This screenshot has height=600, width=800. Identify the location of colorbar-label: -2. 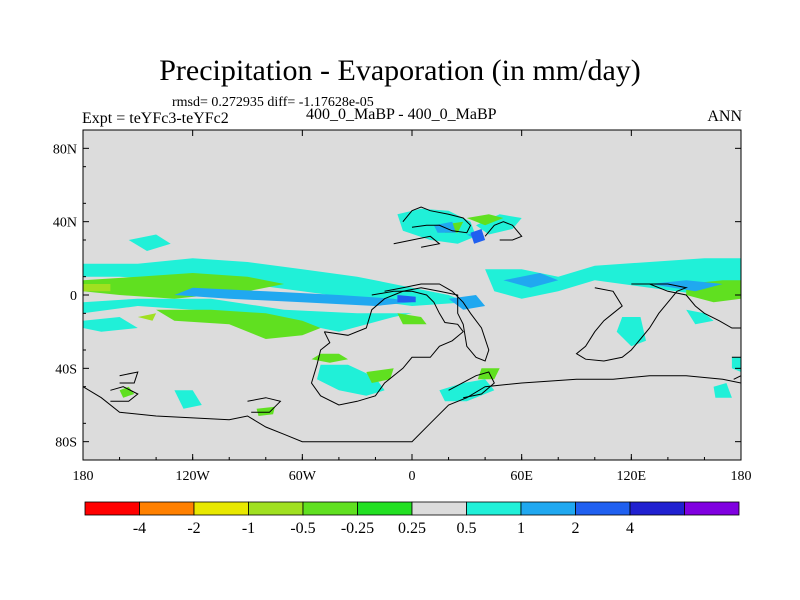
(193, 528).